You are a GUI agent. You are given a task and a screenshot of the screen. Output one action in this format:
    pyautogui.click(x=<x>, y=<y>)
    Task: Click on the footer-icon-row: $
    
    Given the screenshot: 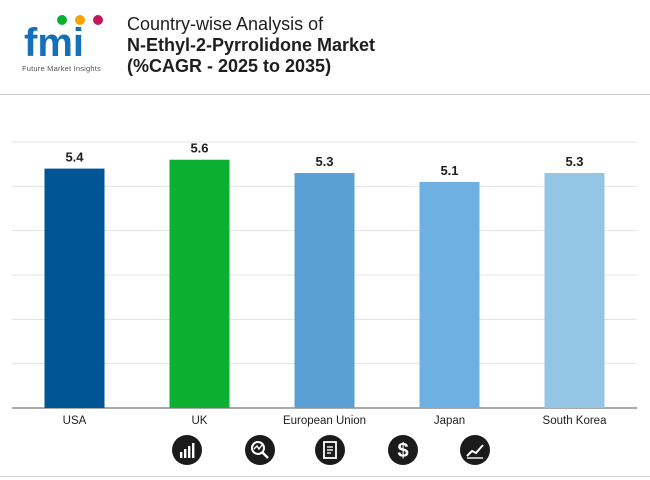 What is the action you would take?
    pyautogui.click(x=325, y=453)
    